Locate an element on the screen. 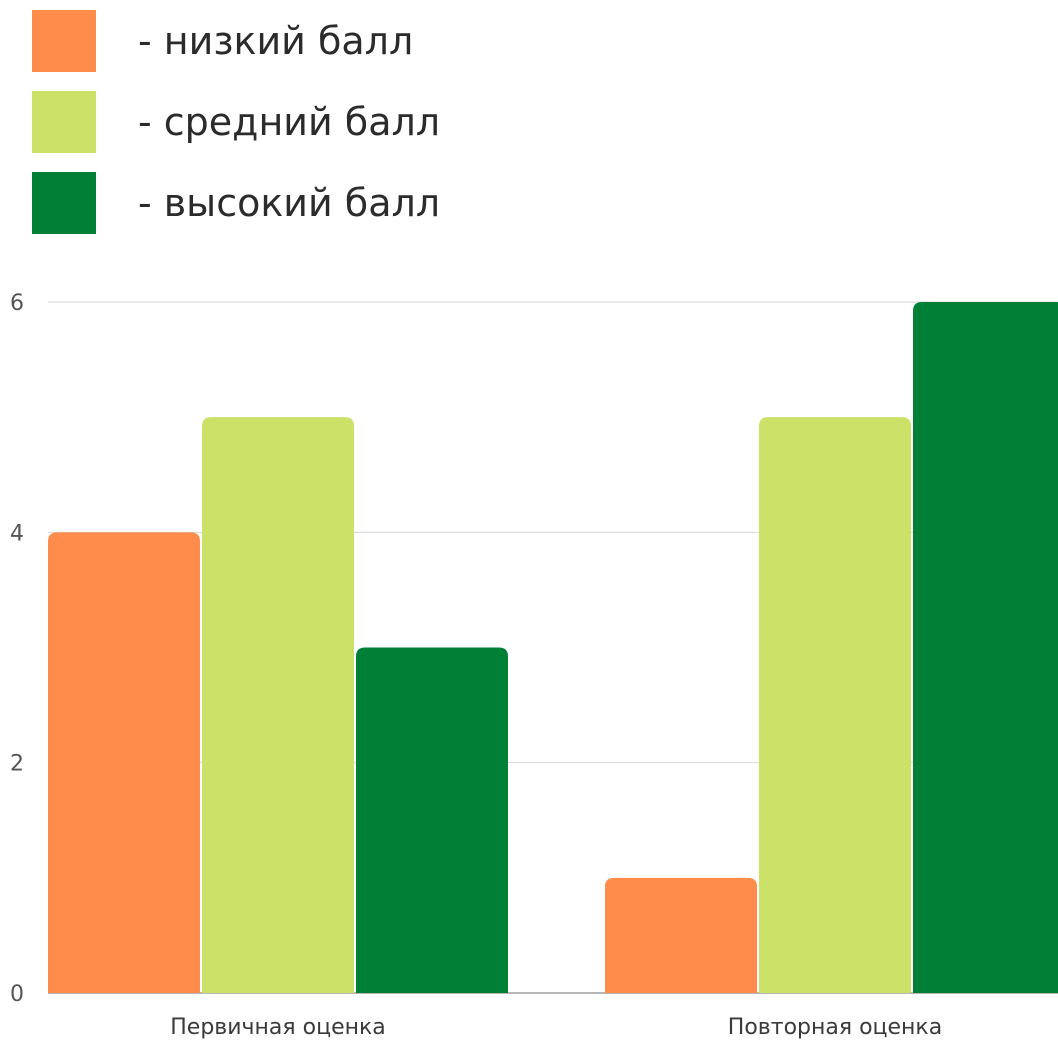 The height and width of the screenshot is (1045, 1058). y-tick-label: 4 is located at coordinates (17, 533).